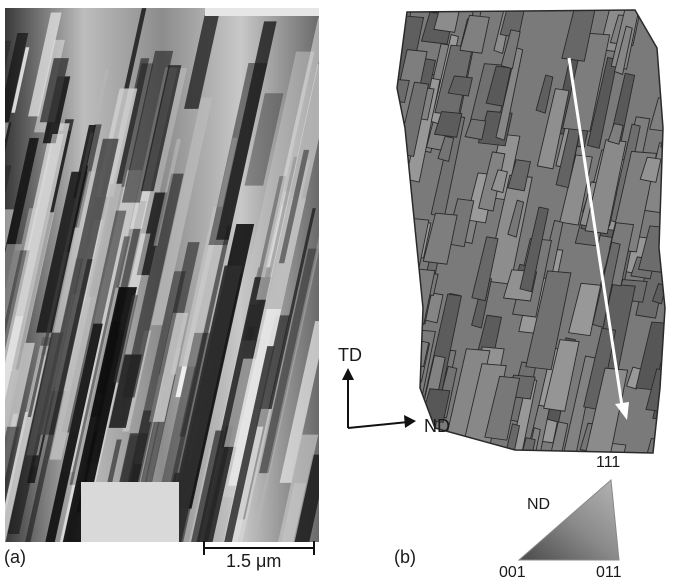 The height and width of the screenshot is (581, 675). Describe the element at coordinates (608, 463) in the screenshot. I see `ipf-corner-111: 111` at that location.